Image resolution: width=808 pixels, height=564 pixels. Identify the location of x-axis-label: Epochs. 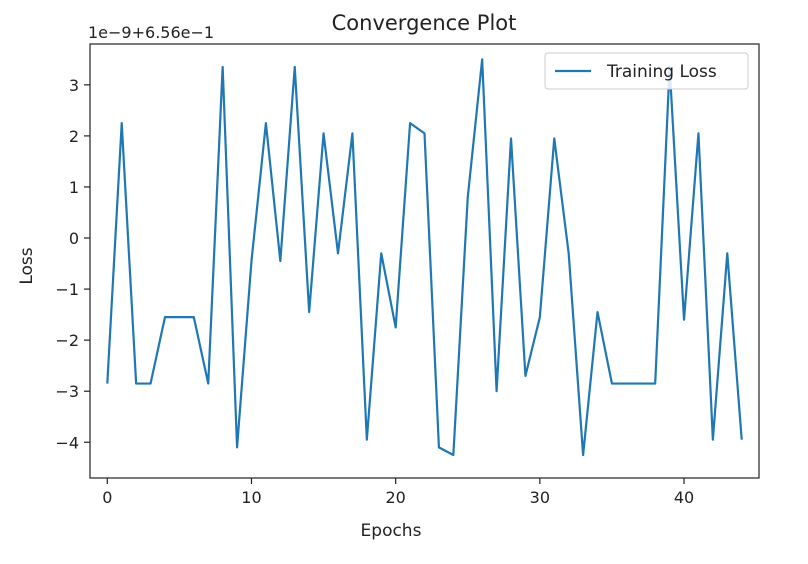
(391, 531).